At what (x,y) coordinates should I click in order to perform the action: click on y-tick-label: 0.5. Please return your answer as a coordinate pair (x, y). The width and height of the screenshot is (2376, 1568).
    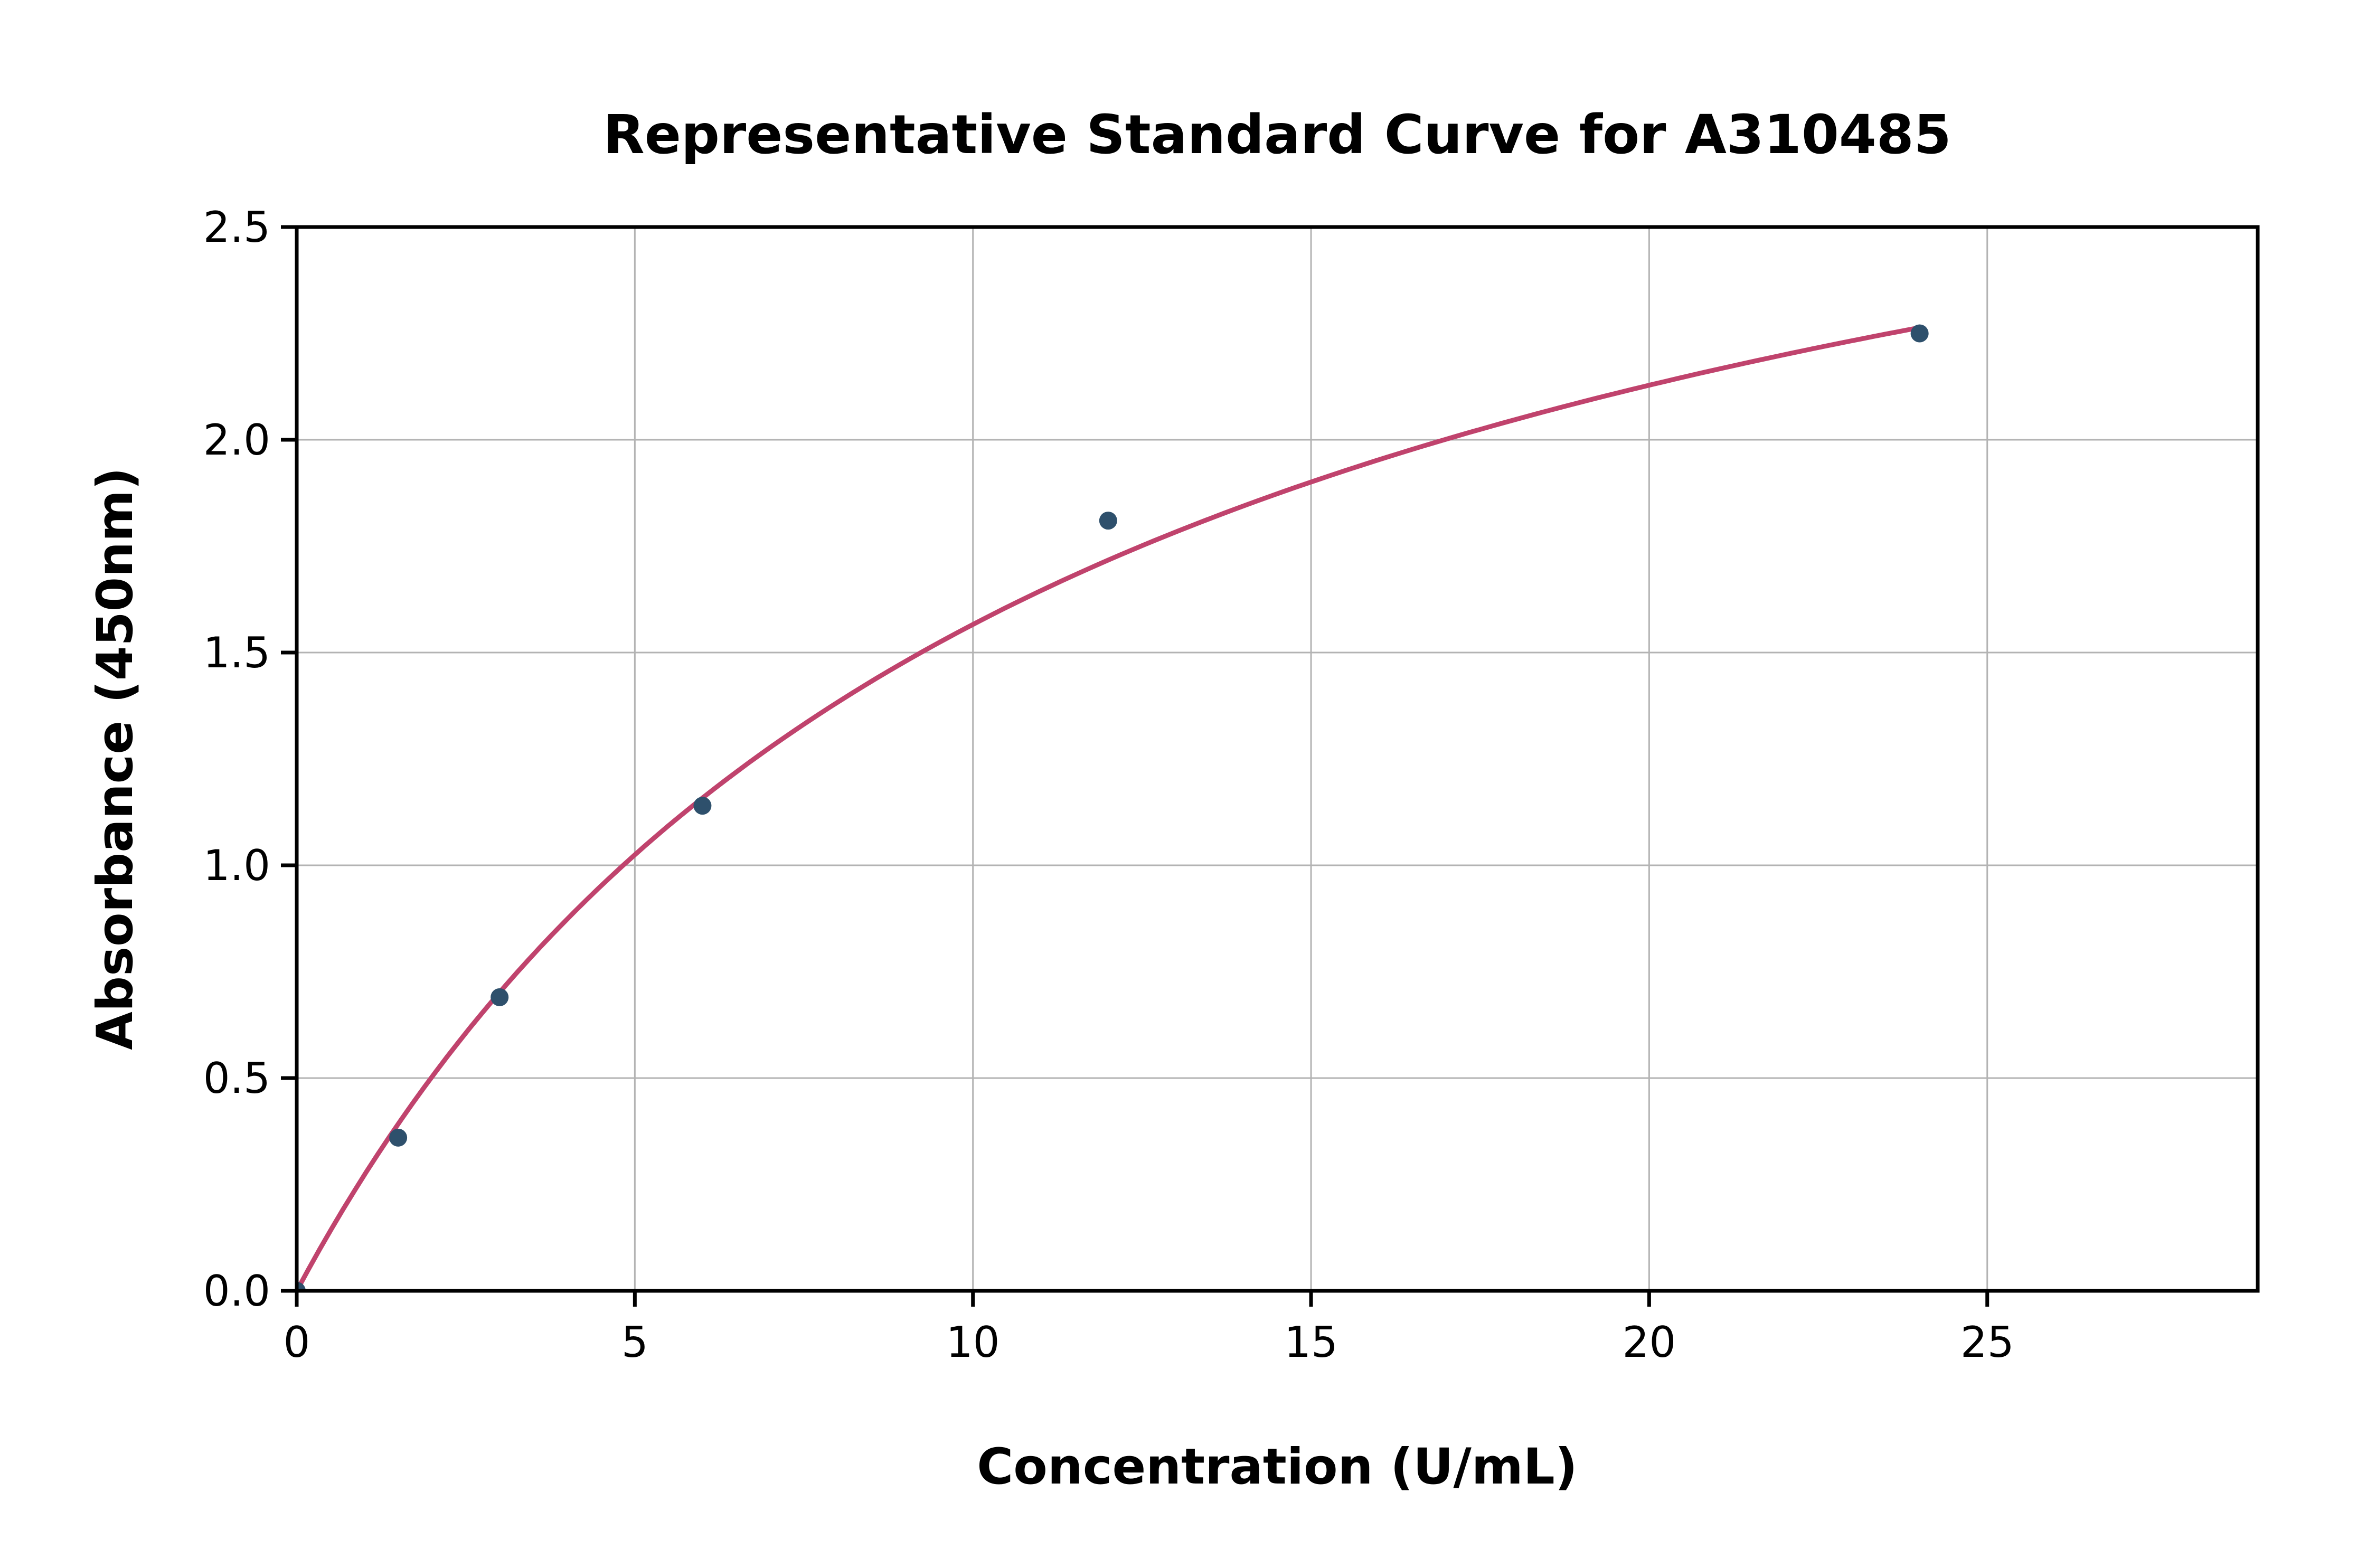
    Looking at the image, I should click on (237, 1078).